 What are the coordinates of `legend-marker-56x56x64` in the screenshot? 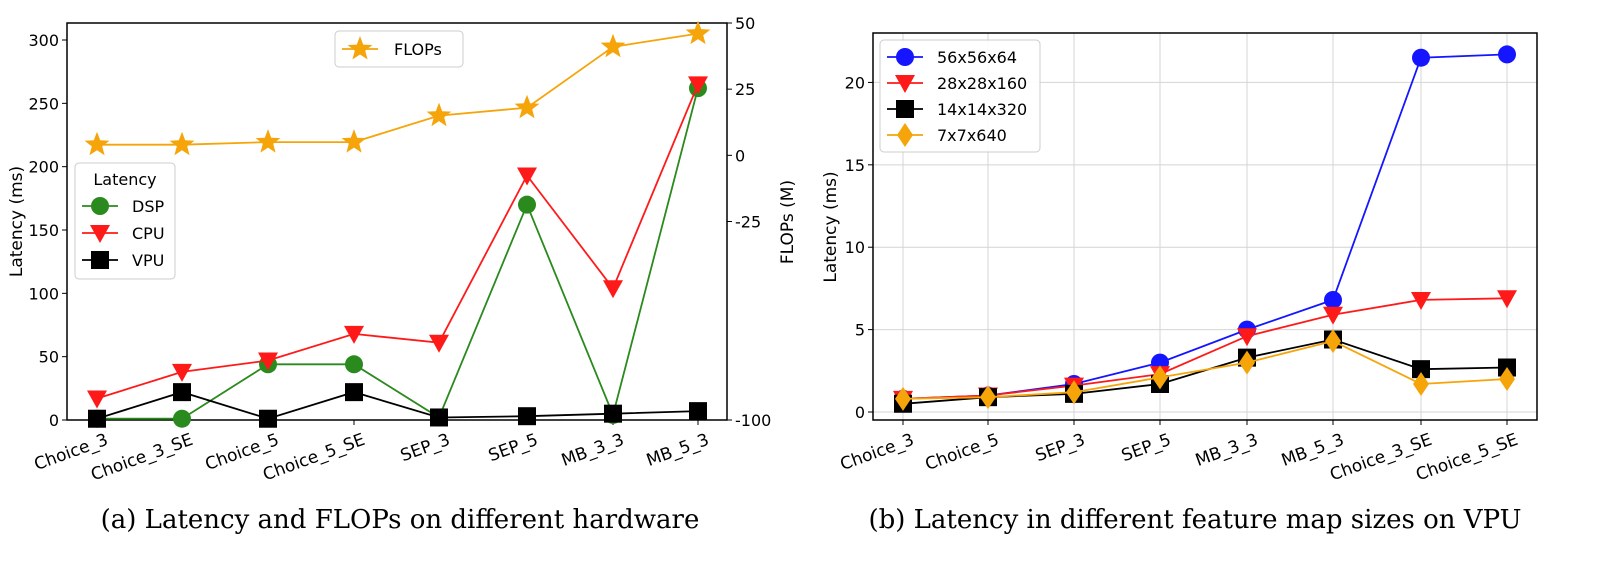 It's located at (905, 57).